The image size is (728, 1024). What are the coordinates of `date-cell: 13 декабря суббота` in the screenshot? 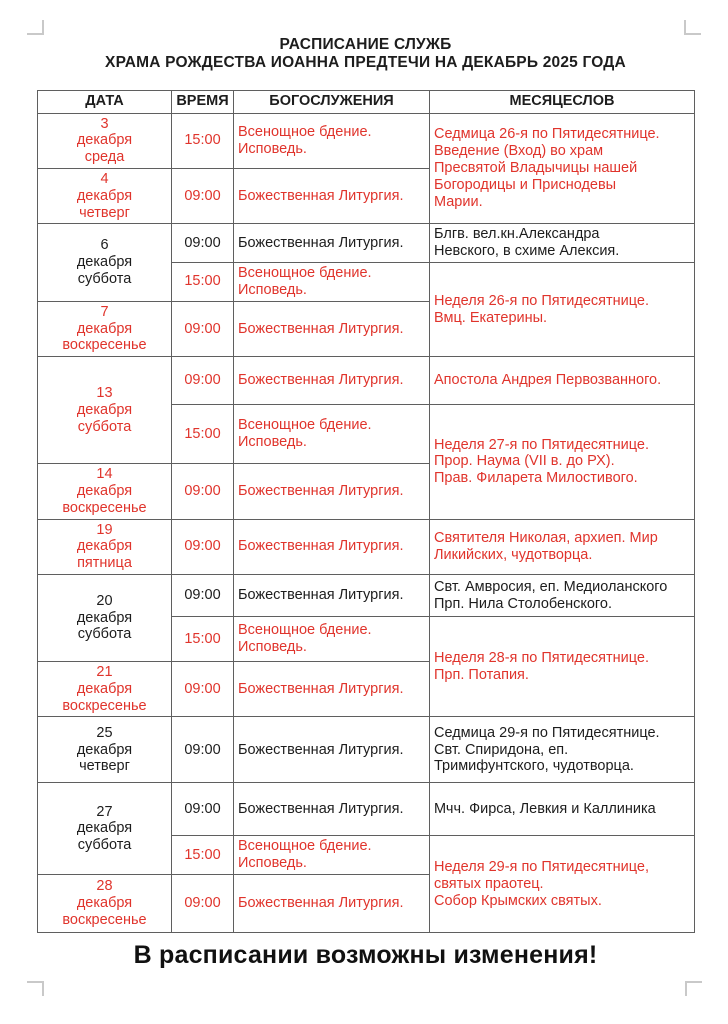 It's located at (104, 410).